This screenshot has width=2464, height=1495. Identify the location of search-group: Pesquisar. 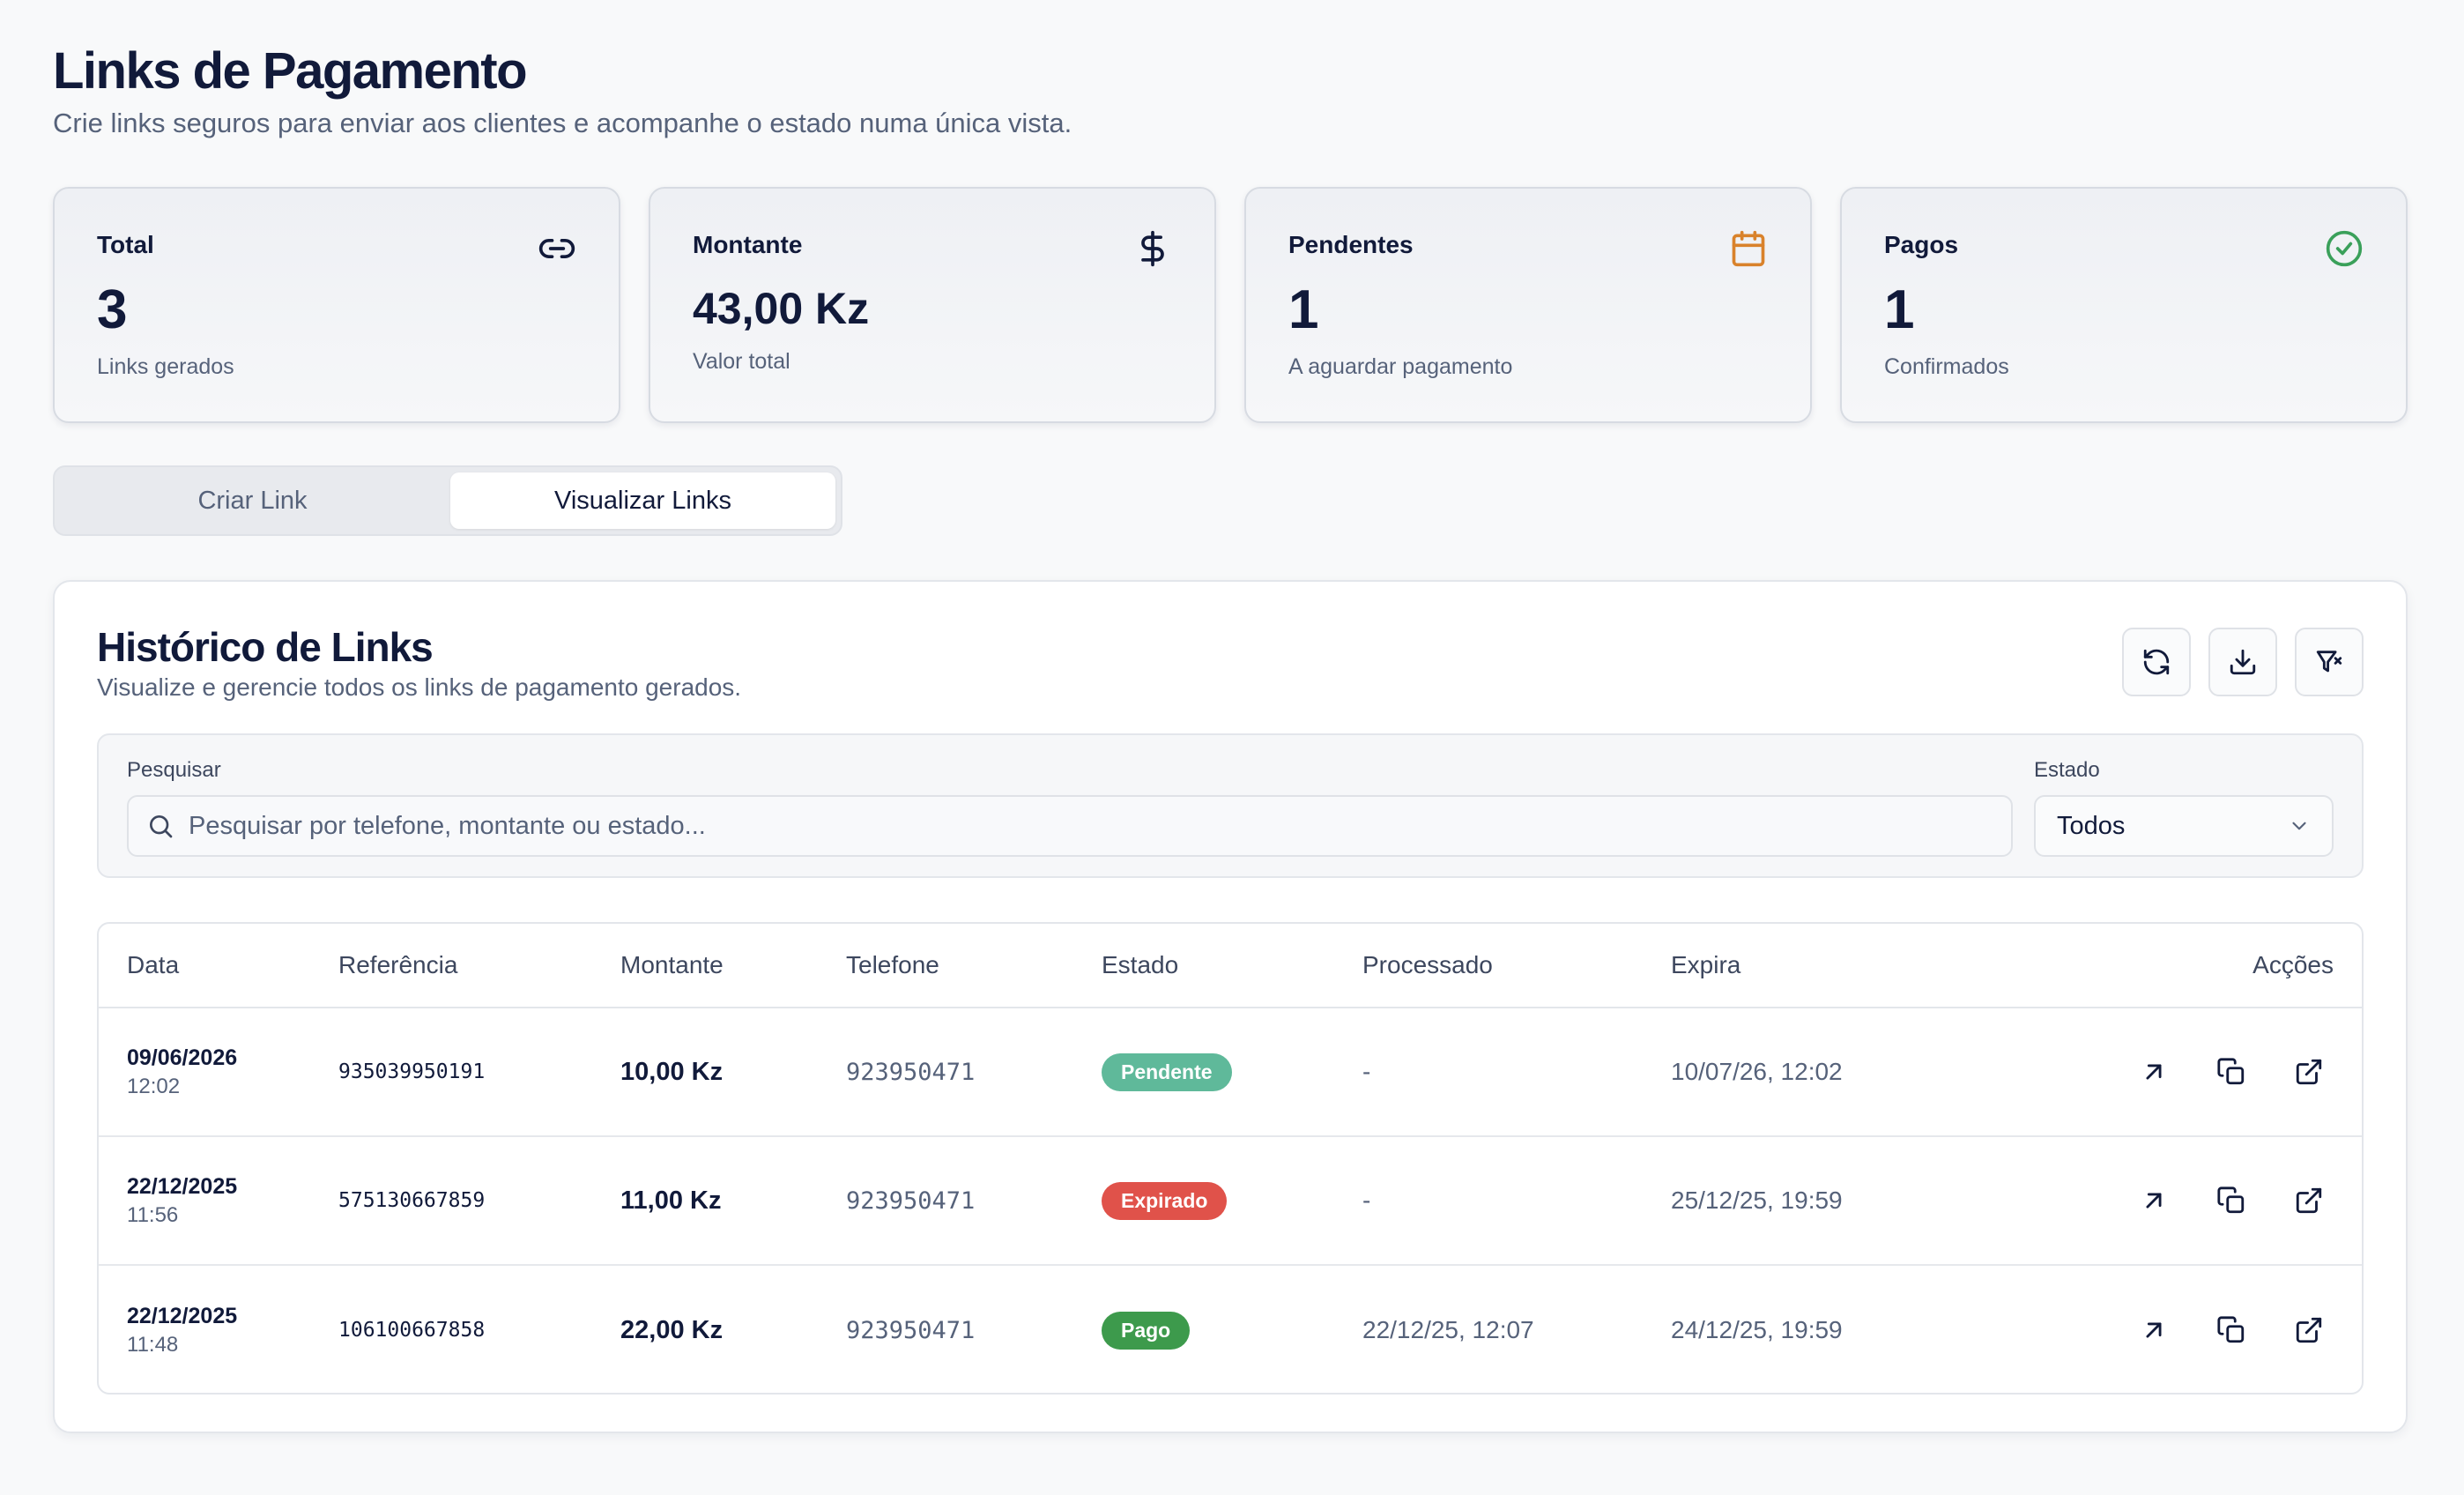
(1070, 807).